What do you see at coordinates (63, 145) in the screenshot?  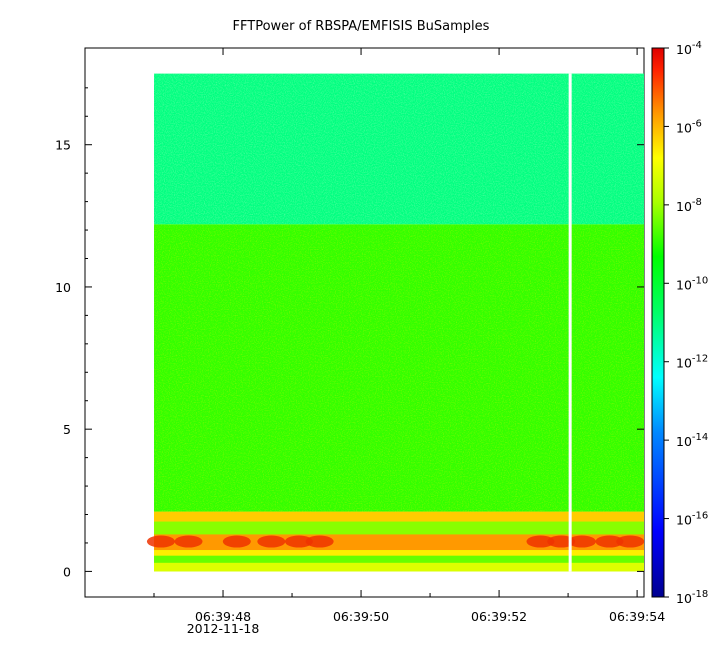 I see `y-tick-label: 15` at bounding box center [63, 145].